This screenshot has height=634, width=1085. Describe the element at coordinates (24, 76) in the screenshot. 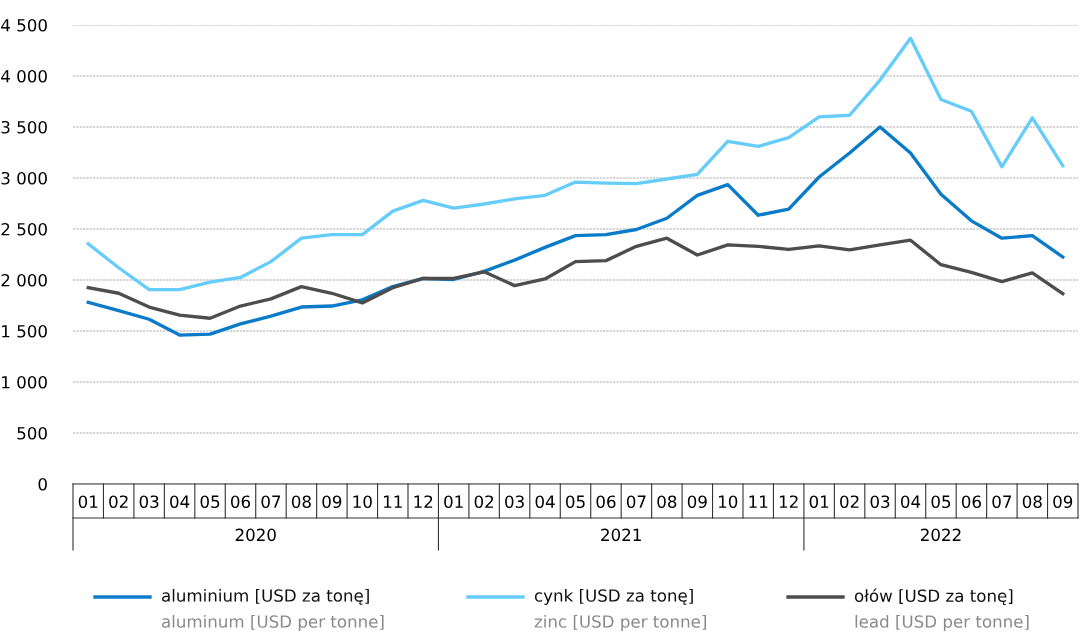

I see `y-tick-label: 4 000` at that location.